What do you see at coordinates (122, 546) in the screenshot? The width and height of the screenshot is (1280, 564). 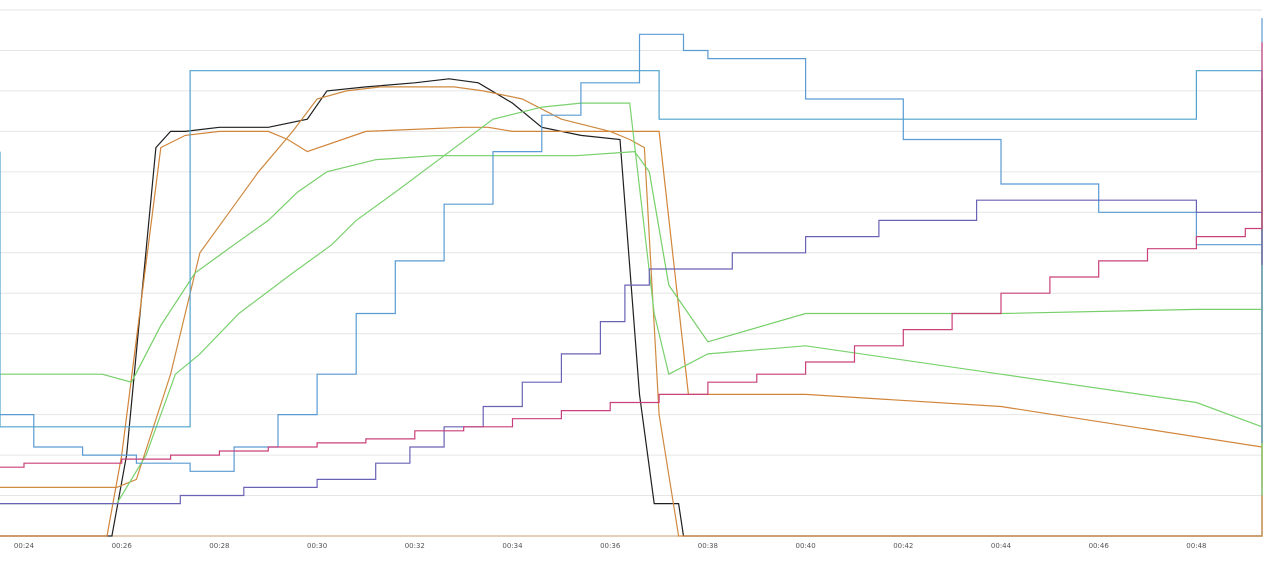 I see `x-tick-label: 00:26` at bounding box center [122, 546].